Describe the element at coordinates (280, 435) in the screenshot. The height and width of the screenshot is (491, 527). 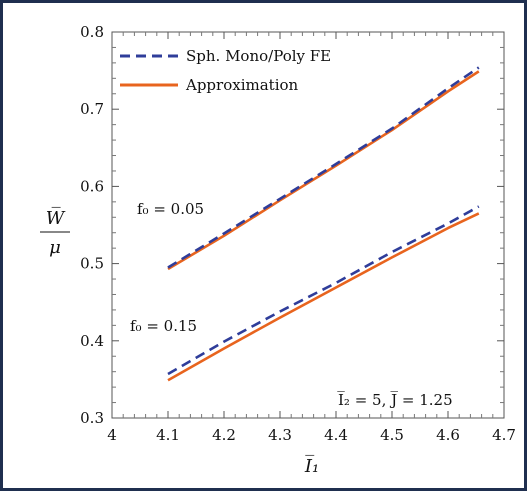
I see `x-tick-label: 4.3` at that location.